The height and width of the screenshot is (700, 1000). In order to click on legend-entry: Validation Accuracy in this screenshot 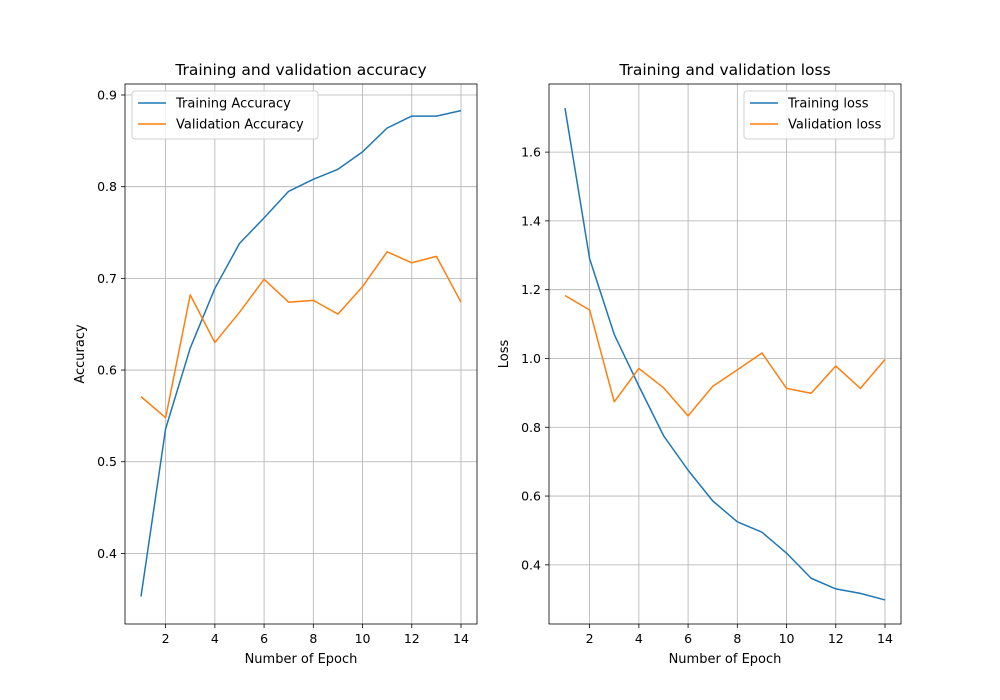, I will do `click(240, 125)`.